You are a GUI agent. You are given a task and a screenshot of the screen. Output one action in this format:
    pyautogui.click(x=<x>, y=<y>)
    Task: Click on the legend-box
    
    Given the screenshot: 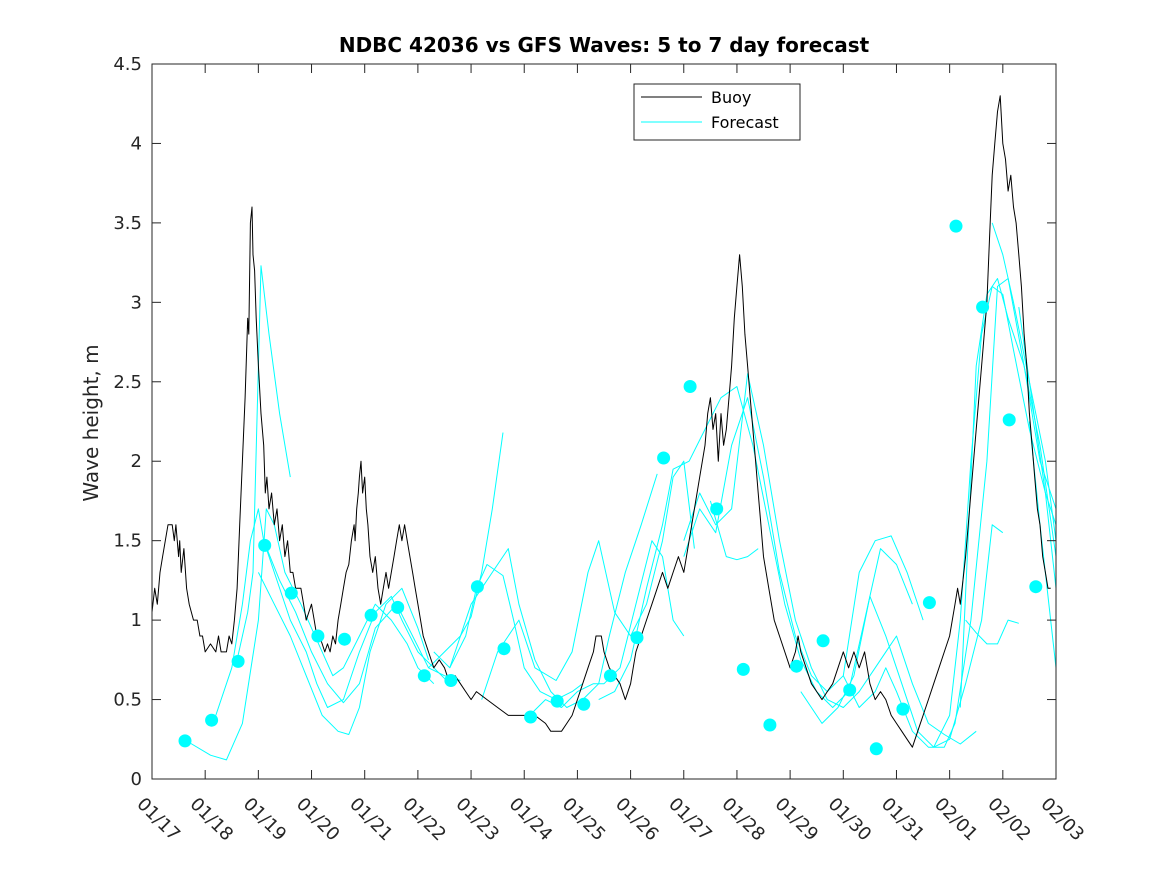 What is the action you would take?
    pyautogui.click(x=717, y=112)
    